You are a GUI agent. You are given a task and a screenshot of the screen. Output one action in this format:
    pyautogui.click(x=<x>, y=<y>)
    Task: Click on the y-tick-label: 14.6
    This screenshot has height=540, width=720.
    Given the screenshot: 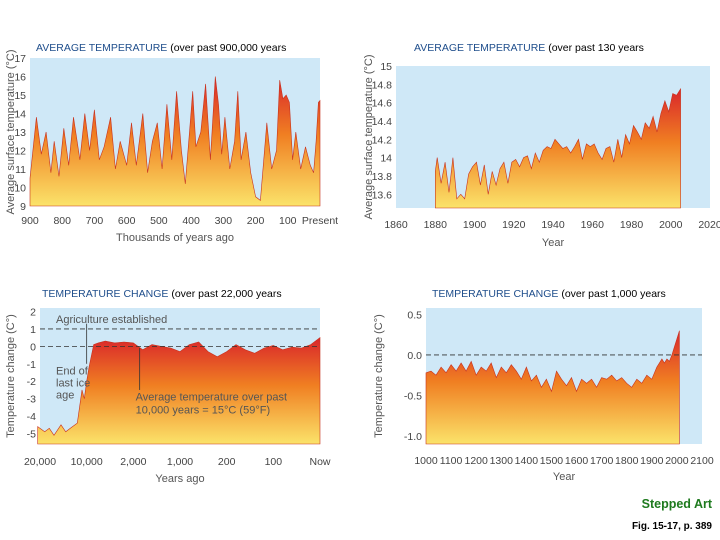 What is the action you would take?
    pyautogui.click(x=382, y=104)
    